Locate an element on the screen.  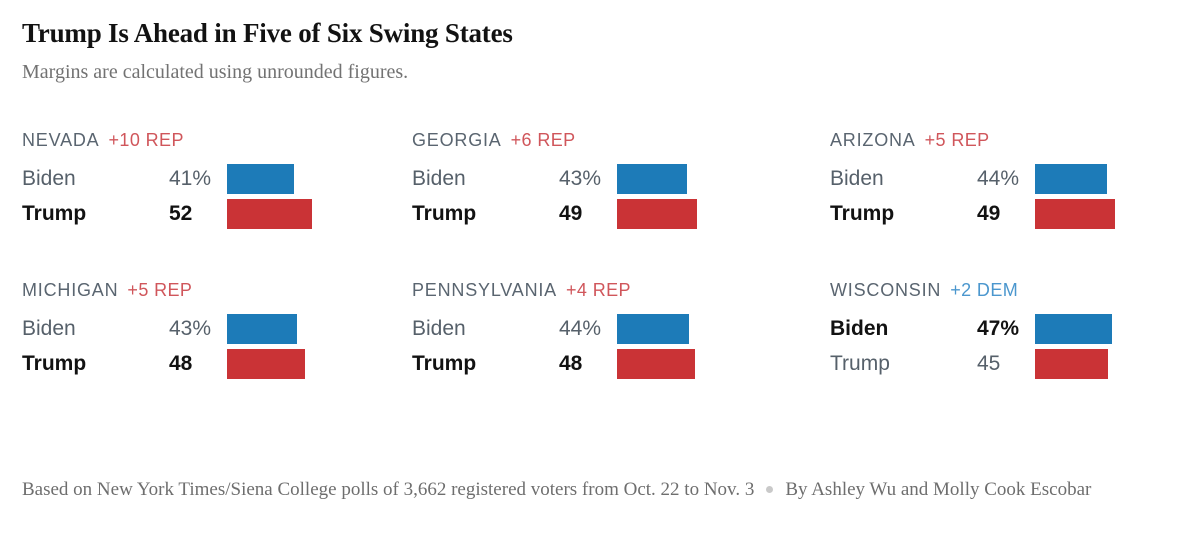
bar-rows: Biden 44% Trump 49 is located at coordinates (994, 197).